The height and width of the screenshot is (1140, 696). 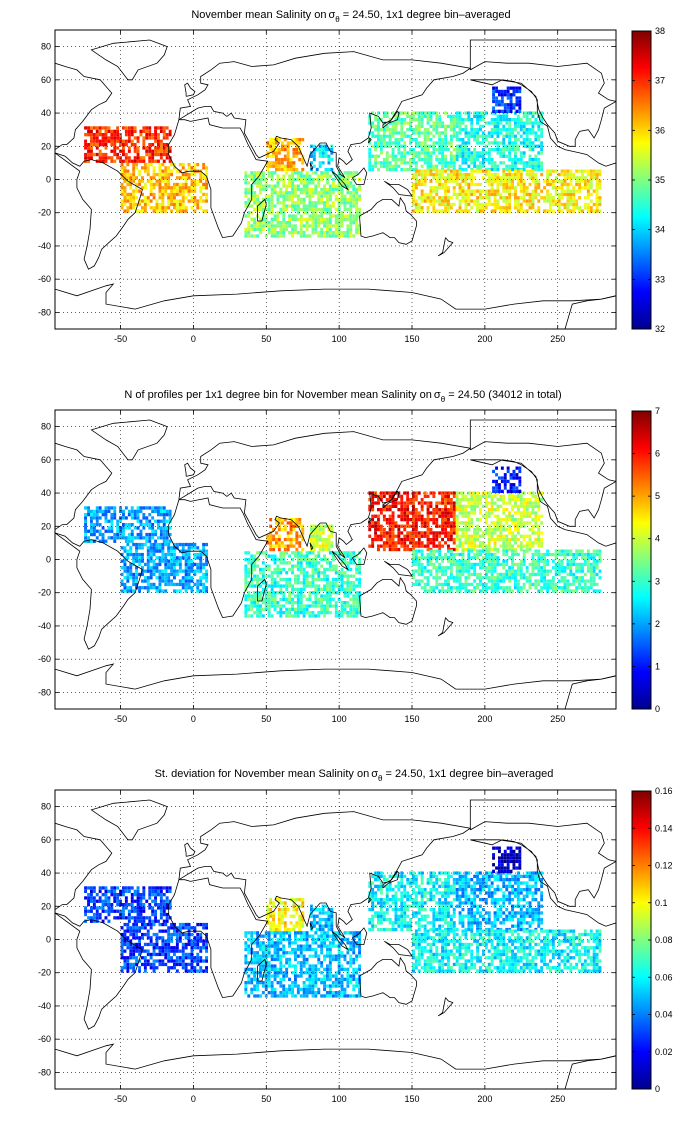 I want to click on x-tick-label: -50, so click(x=120, y=339).